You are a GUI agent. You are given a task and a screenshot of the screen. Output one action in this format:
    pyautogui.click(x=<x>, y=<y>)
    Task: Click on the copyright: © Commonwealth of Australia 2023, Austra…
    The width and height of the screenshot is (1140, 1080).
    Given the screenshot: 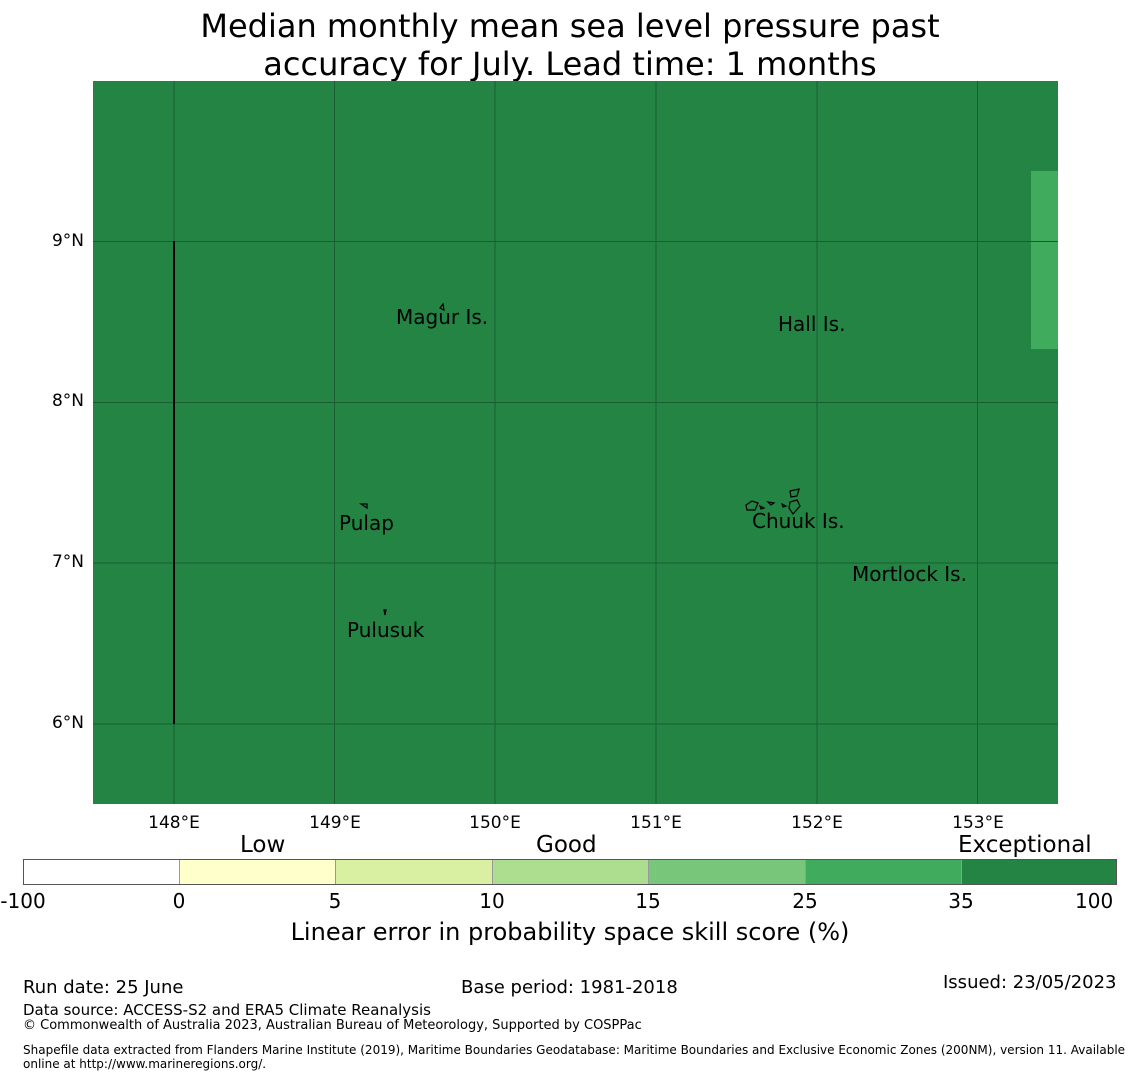 What is the action you would take?
    pyautogui.click(x=332, y=1025)
    